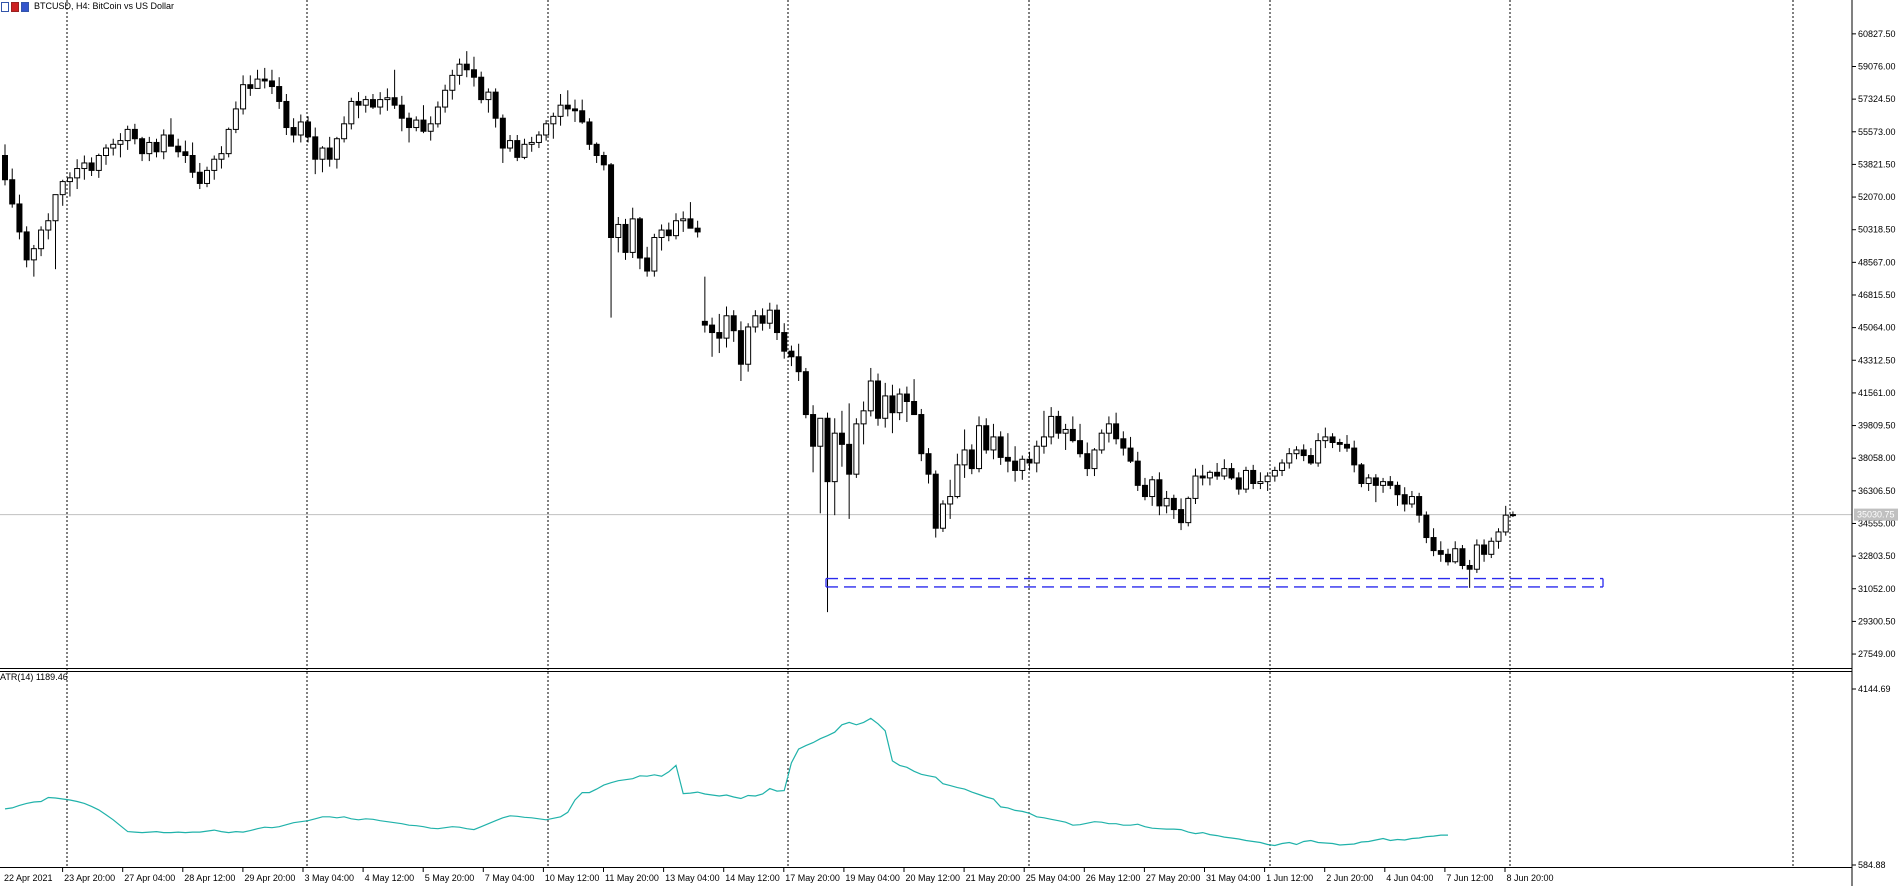 The width and height of the screenshot is (1900, 886). I want to click on time-tick-label: 13 May 04:00, so click(692, 878).